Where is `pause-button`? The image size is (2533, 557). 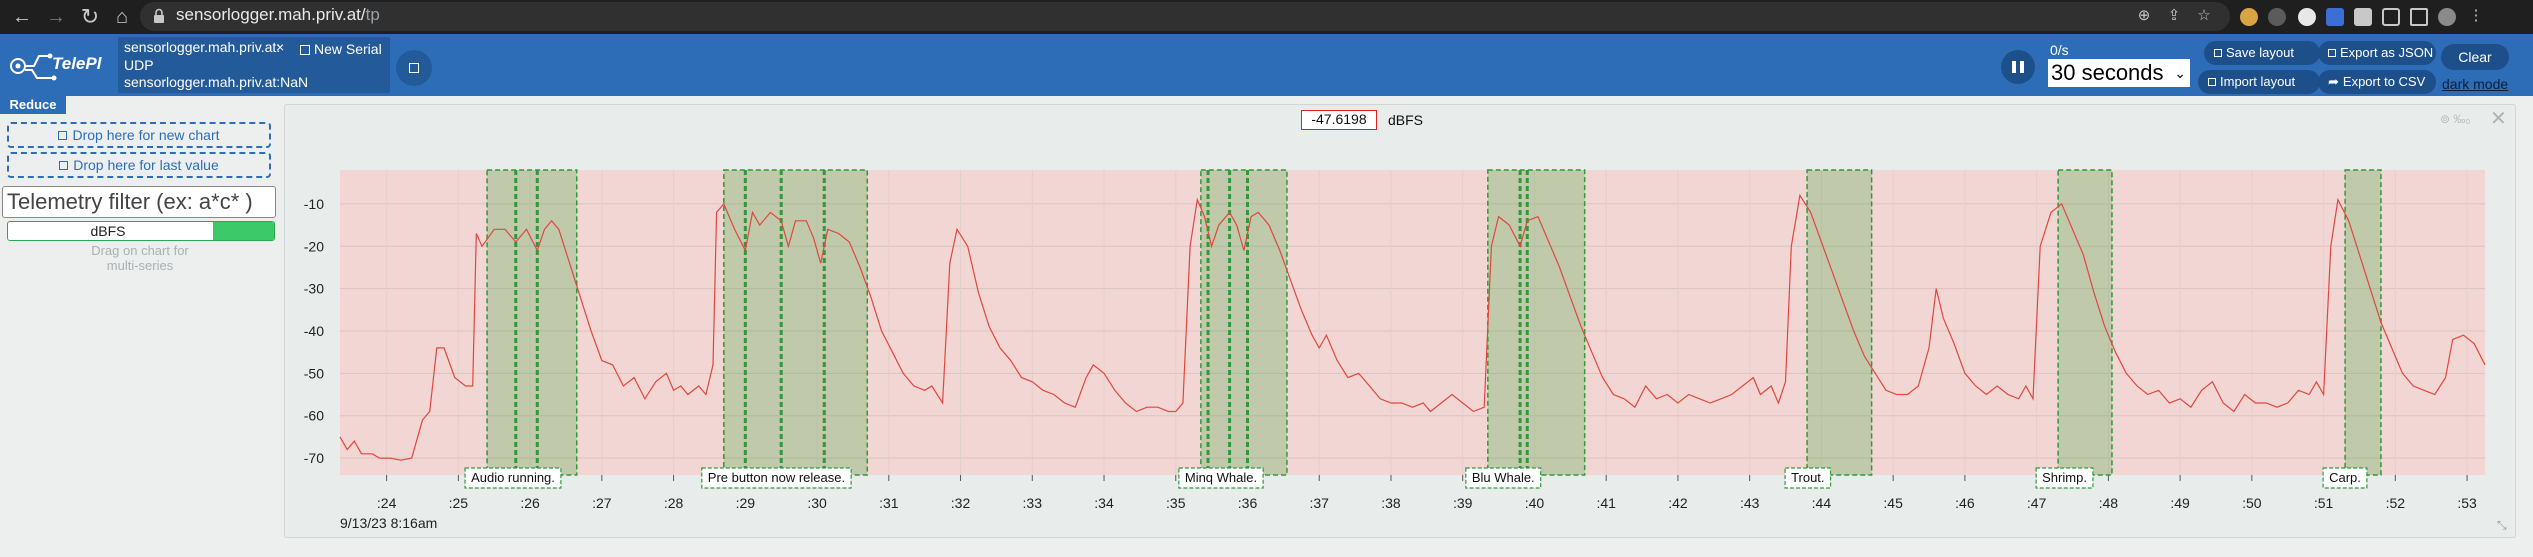
pause-button is located at coordinates (2018, 67).